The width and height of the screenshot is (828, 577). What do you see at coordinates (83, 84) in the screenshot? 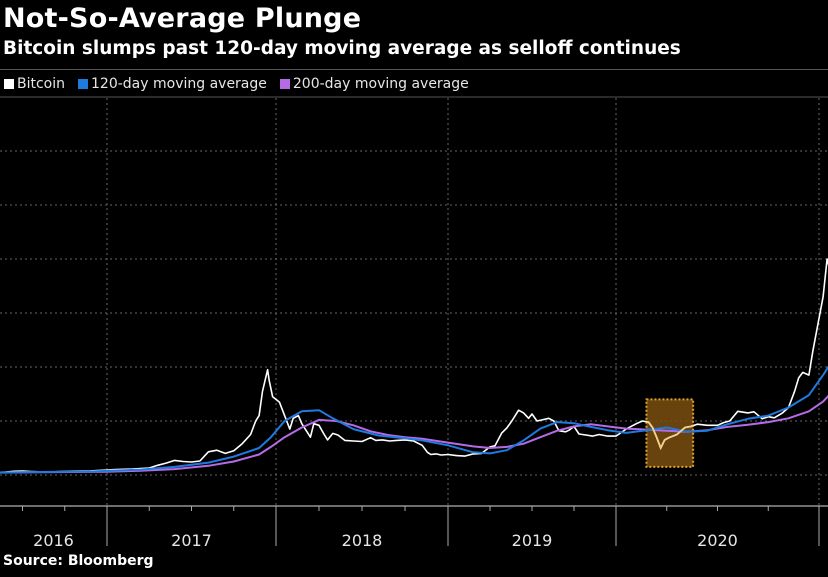
I see `legend-swatch-120-day` at bounding box center [83, 84].